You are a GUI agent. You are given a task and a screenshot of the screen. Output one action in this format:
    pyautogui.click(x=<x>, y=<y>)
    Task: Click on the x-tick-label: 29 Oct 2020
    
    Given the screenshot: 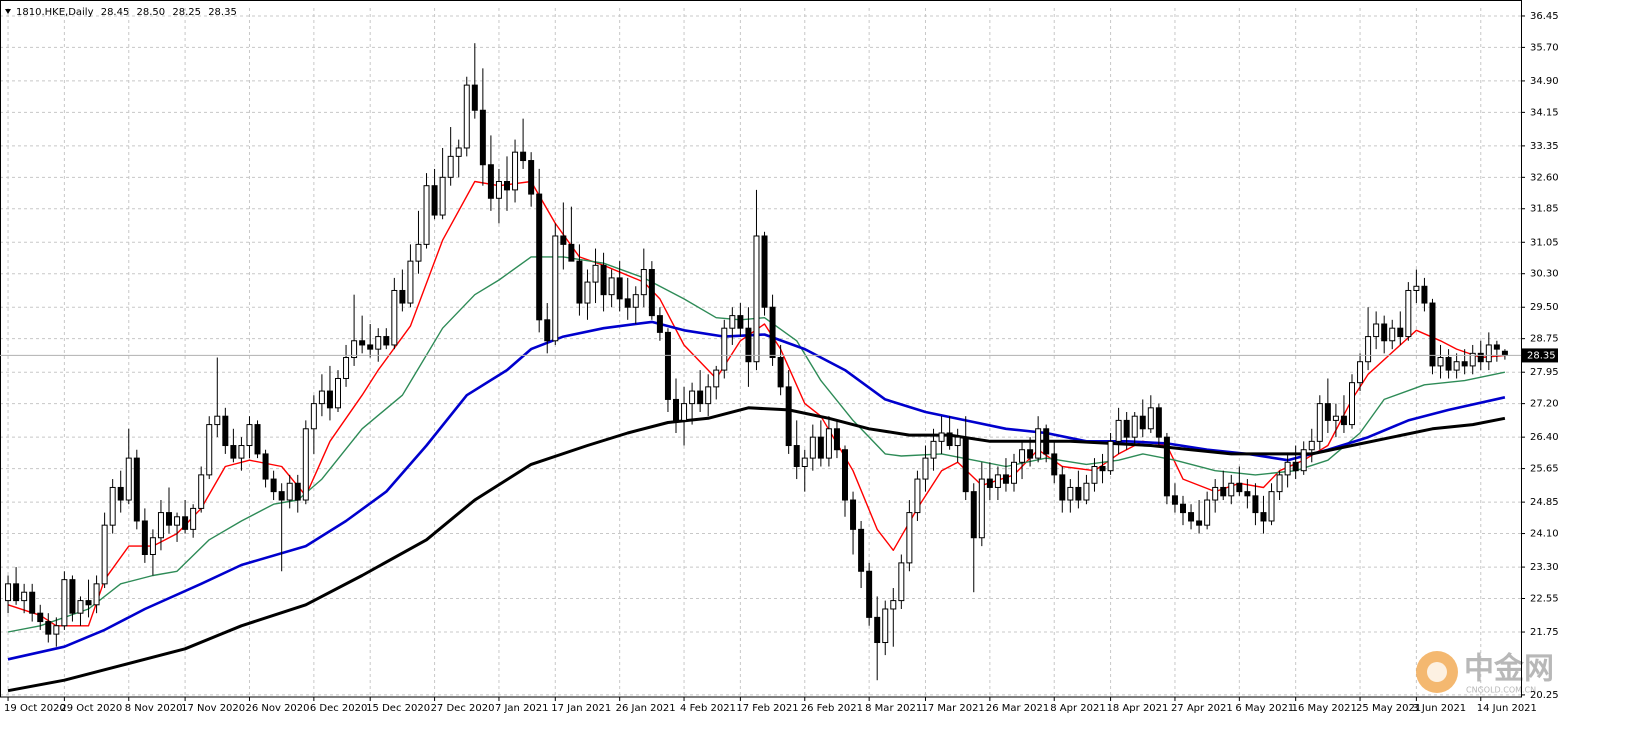 What is the action you would take?
    pyautogui.click(x=91, y=708)
    